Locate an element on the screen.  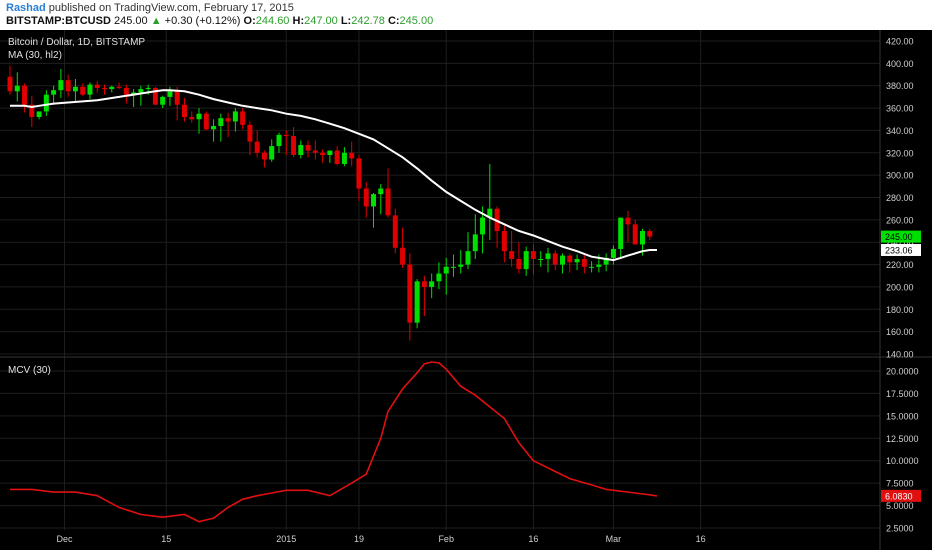
time-tick-label: 19 is located at coordinates (359, 539).